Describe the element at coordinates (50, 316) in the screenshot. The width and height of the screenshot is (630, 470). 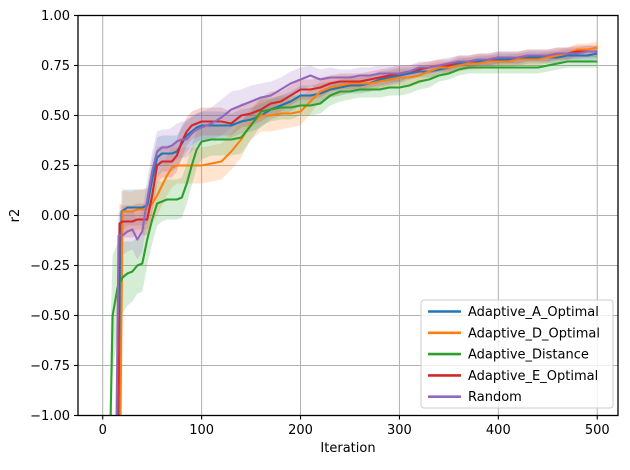
I see `y-tick-label: −0.50` at that location.